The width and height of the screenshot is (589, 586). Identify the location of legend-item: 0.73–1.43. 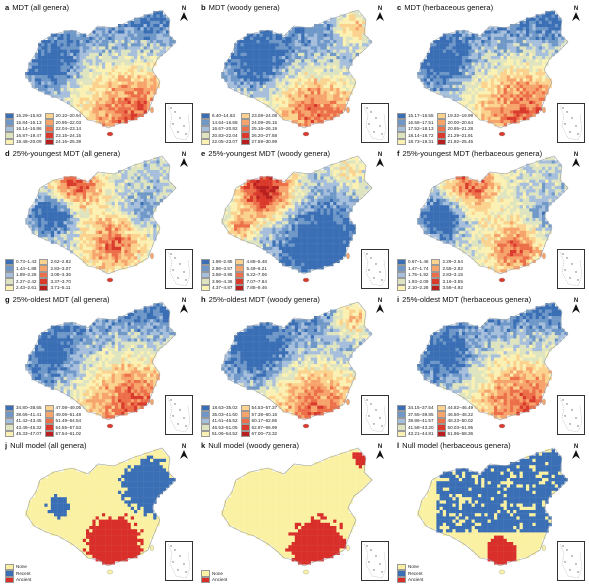
(20, 262).